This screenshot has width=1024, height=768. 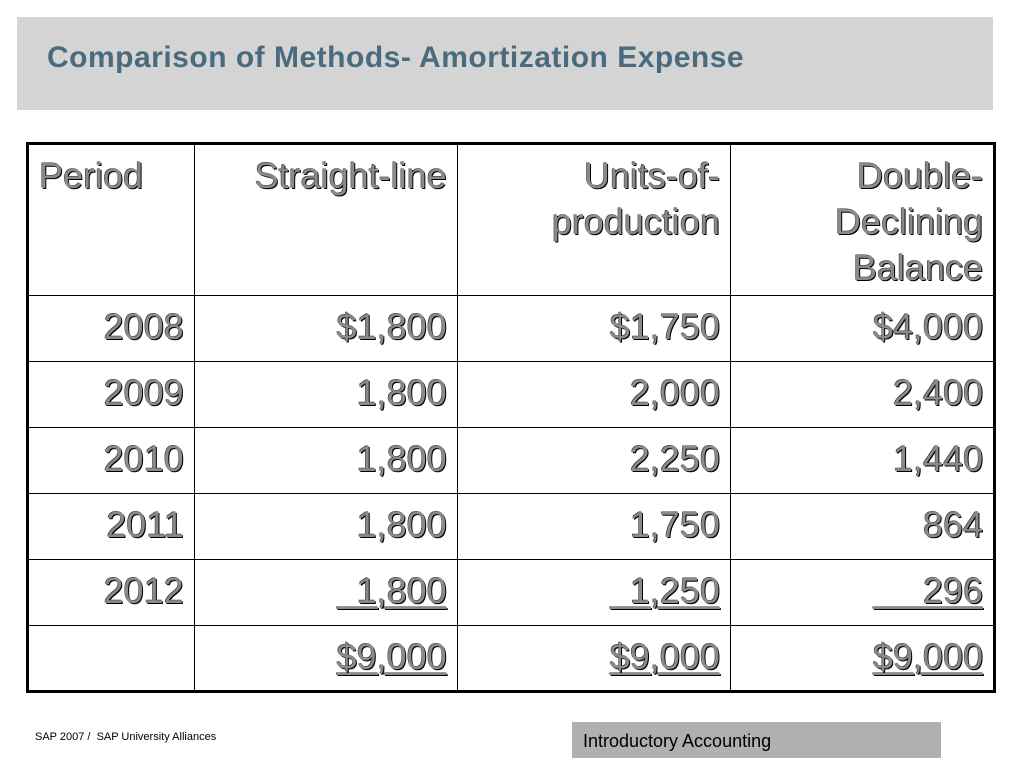 I want to click on footer-copyright: SAP 2007 / SAP University Alliances, so click(x=126, y=737).